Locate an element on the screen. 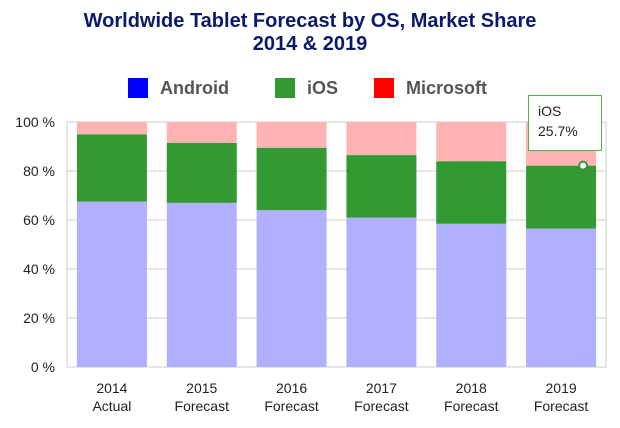 The width and height of the screenshot is (620, 428). tooltip-marker is located at coordinates (583, 165).